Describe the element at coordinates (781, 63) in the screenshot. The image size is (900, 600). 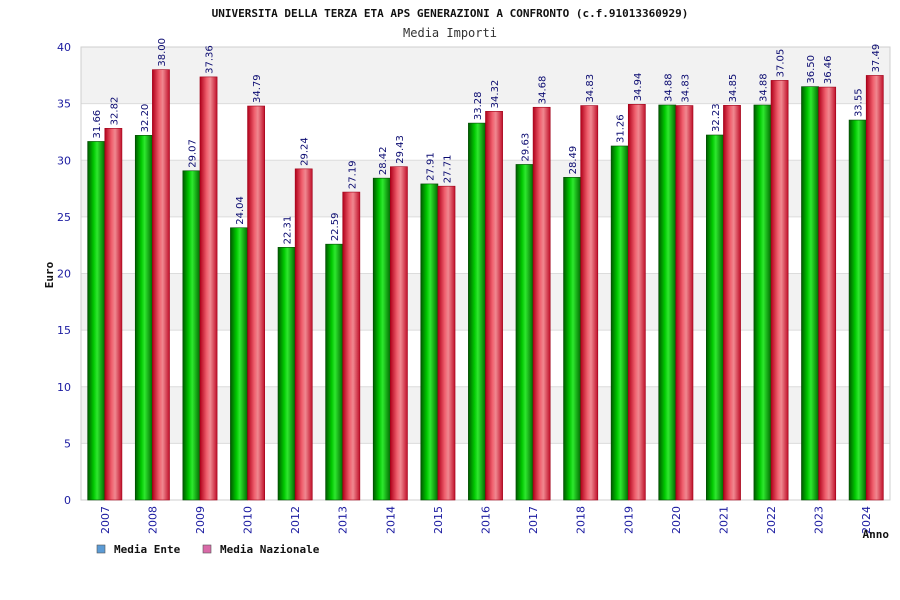
I see `data-label-media-nazionale-2022: 37.05` at that location.